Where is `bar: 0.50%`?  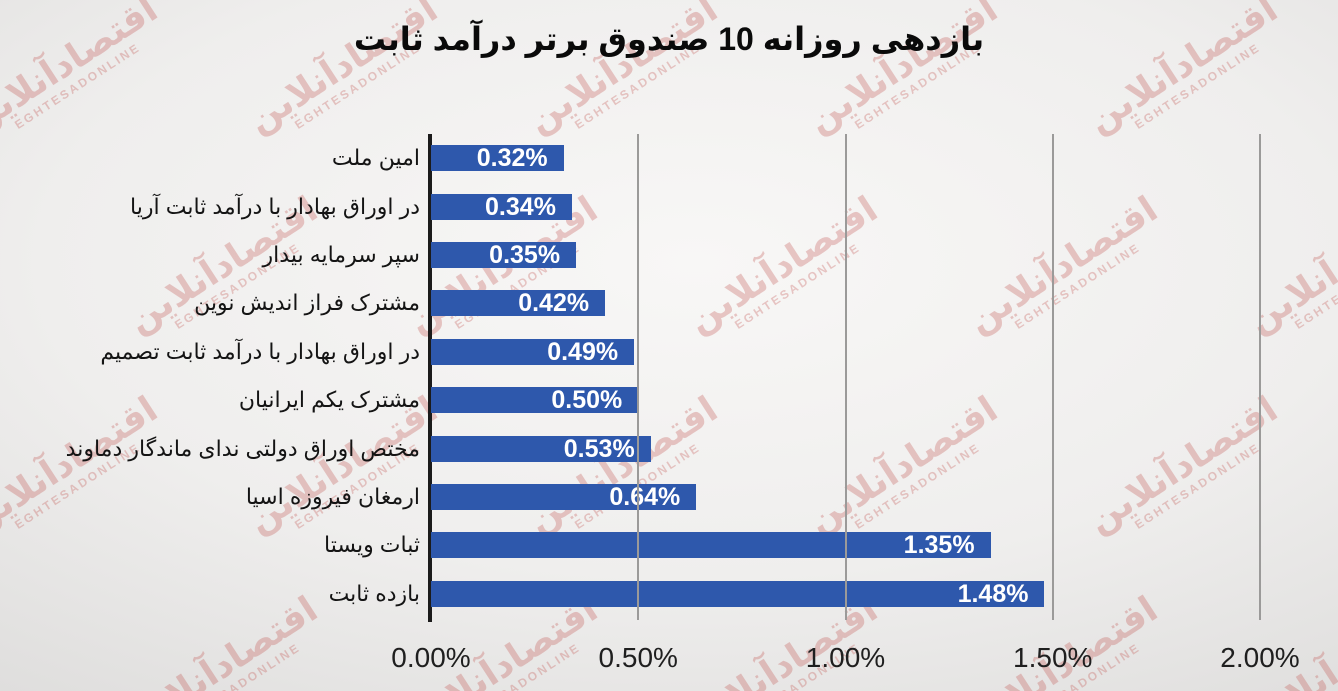 bar: 0.50% is located at coordinates (535, 400).